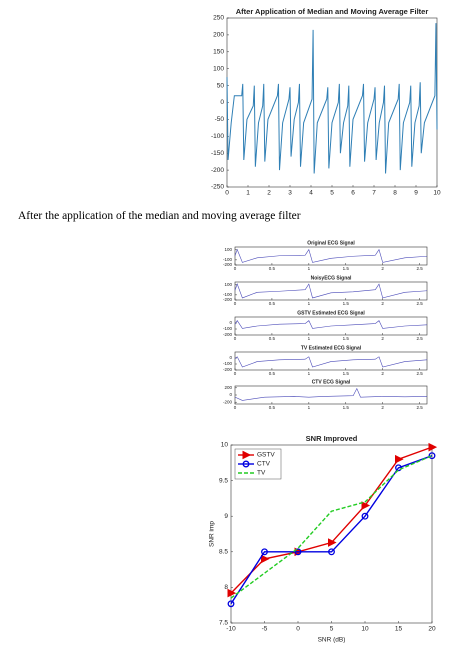 The height and width of the screenshot is (650, 461). I want to click on chart-title: TV Estimated ECG Signal, so click(331, 348).